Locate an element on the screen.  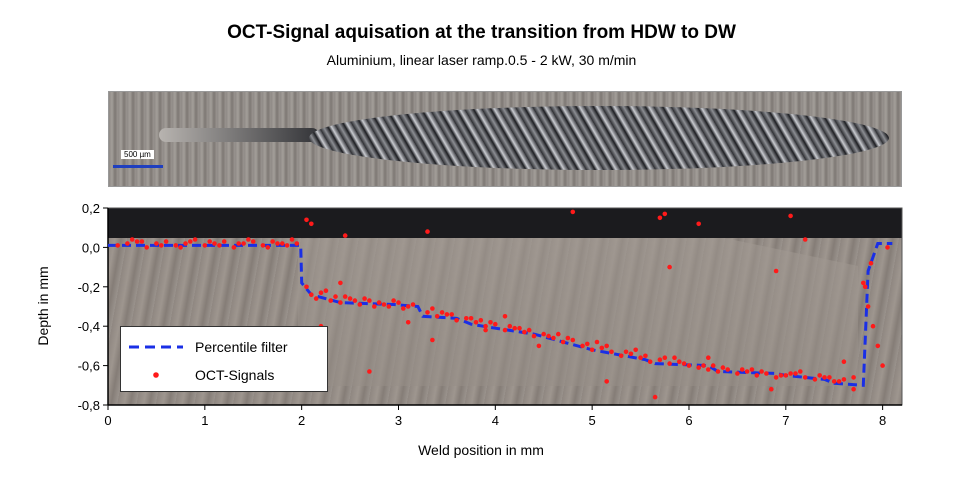
scale-bar is located at coordinates (138, 166).